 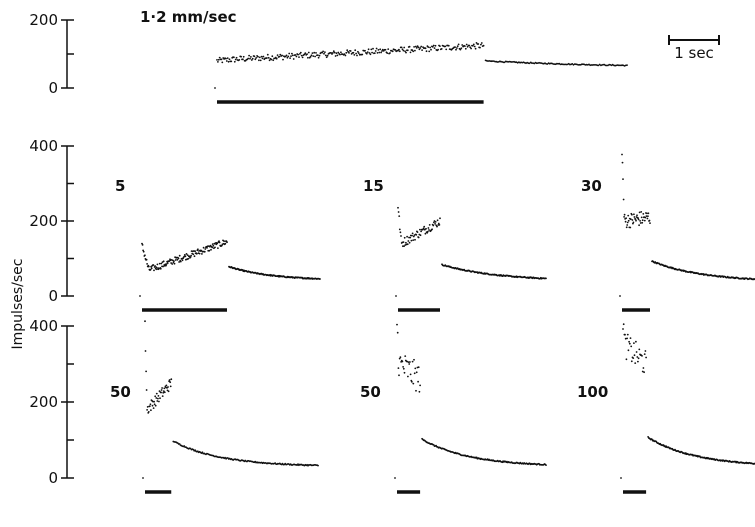 What do you see at coordinates (43, 20) in the screenshot?
I see `y-tick-label: 200` at bounding box center [43, 20].